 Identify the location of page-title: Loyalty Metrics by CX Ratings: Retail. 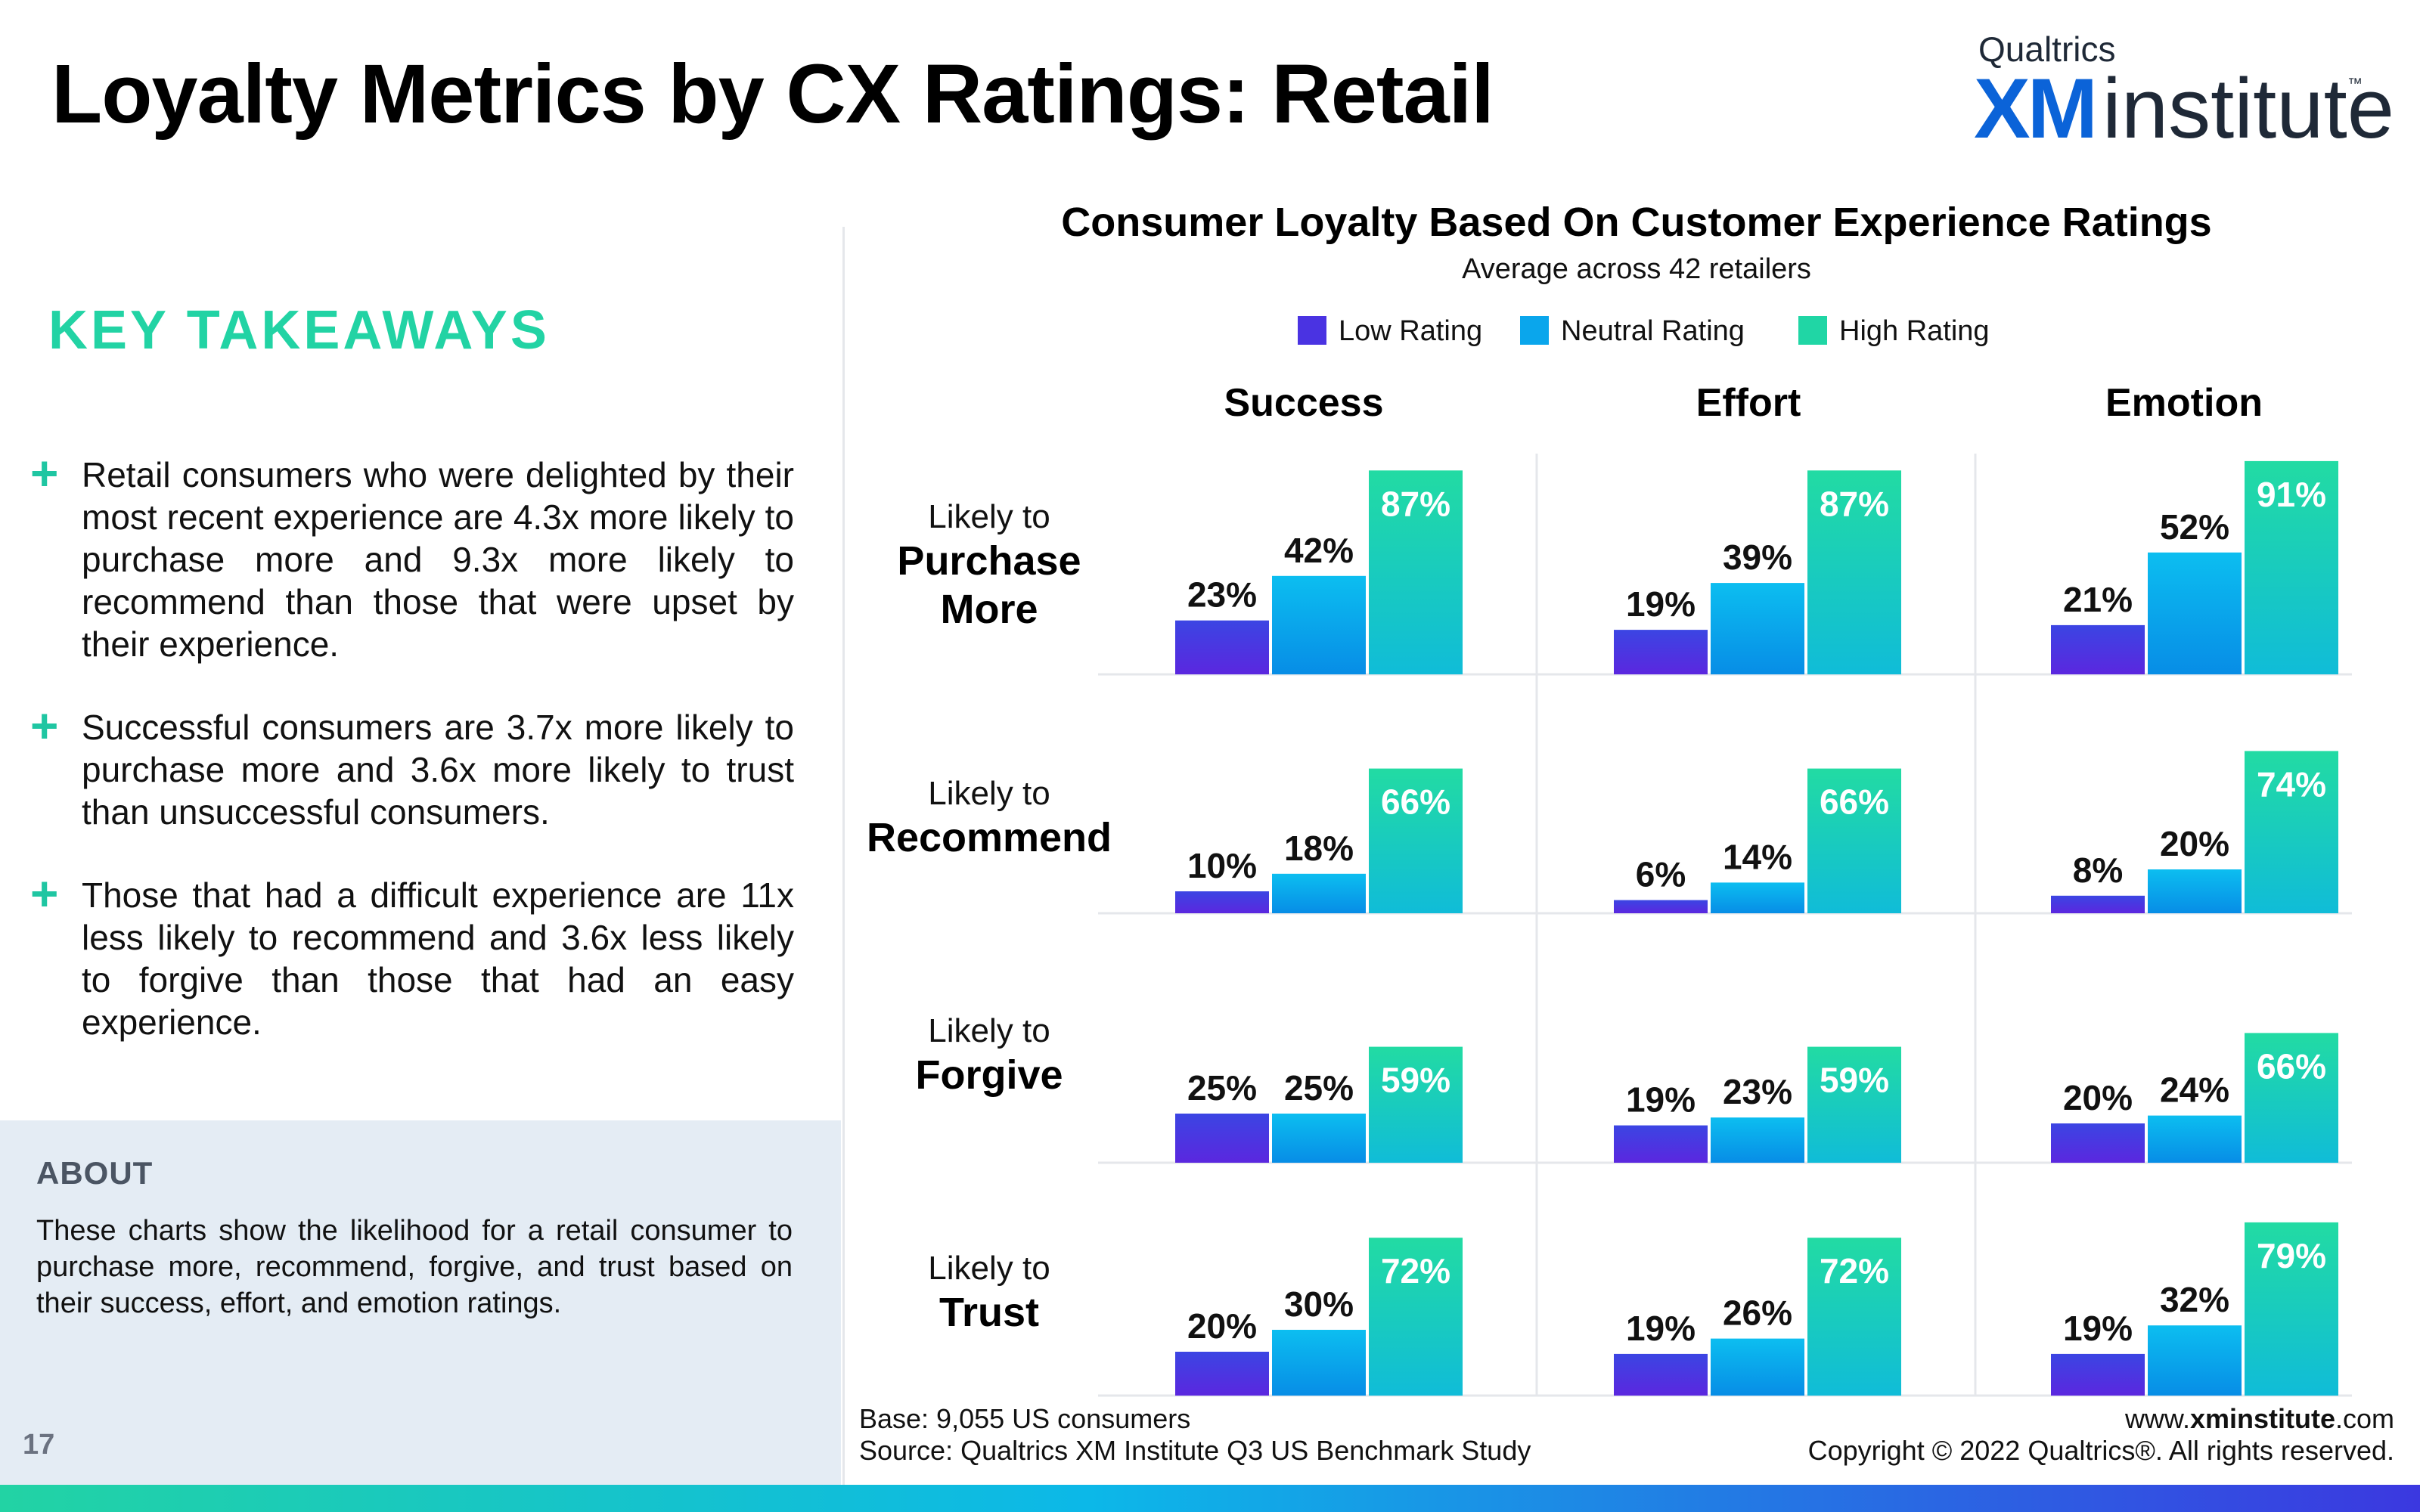
(772, 94).